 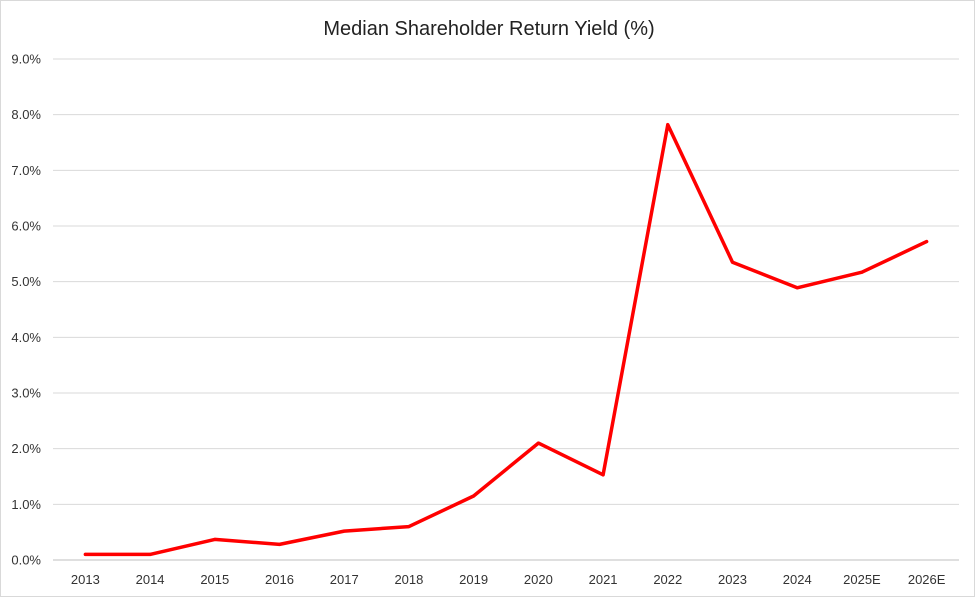 I want to click on x-tick-label: 2018, so click(x=408, y=579).